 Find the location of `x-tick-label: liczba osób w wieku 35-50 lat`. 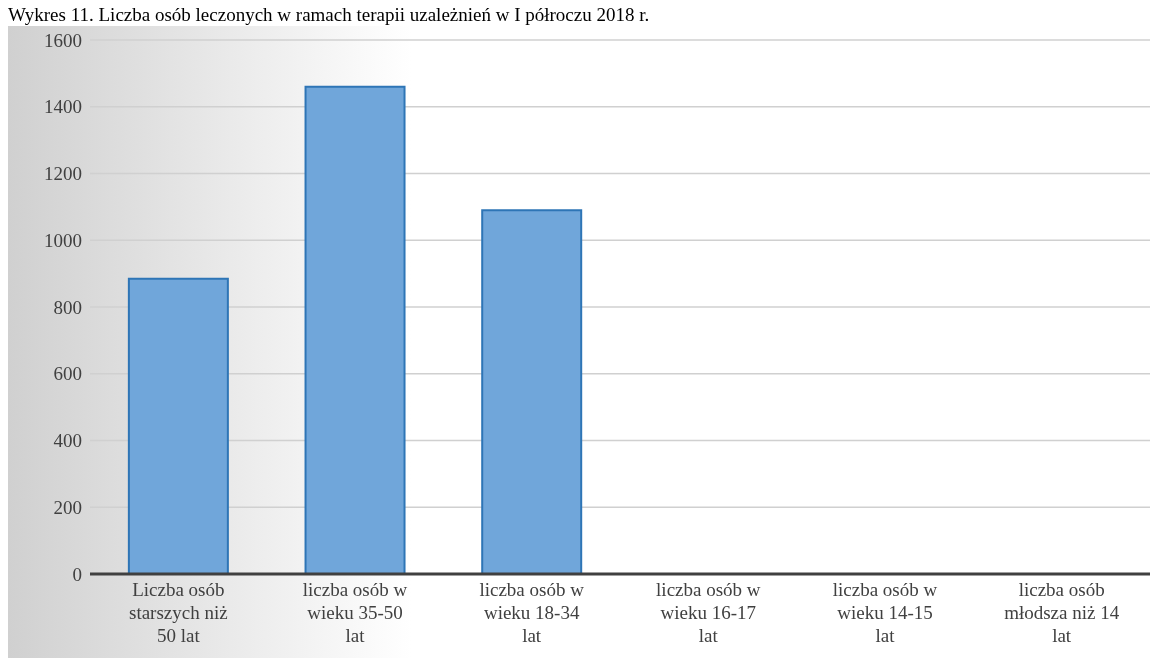

x-tick-label: liczba osób w wieku 35-50 lat is located at coordinates (355, 612).